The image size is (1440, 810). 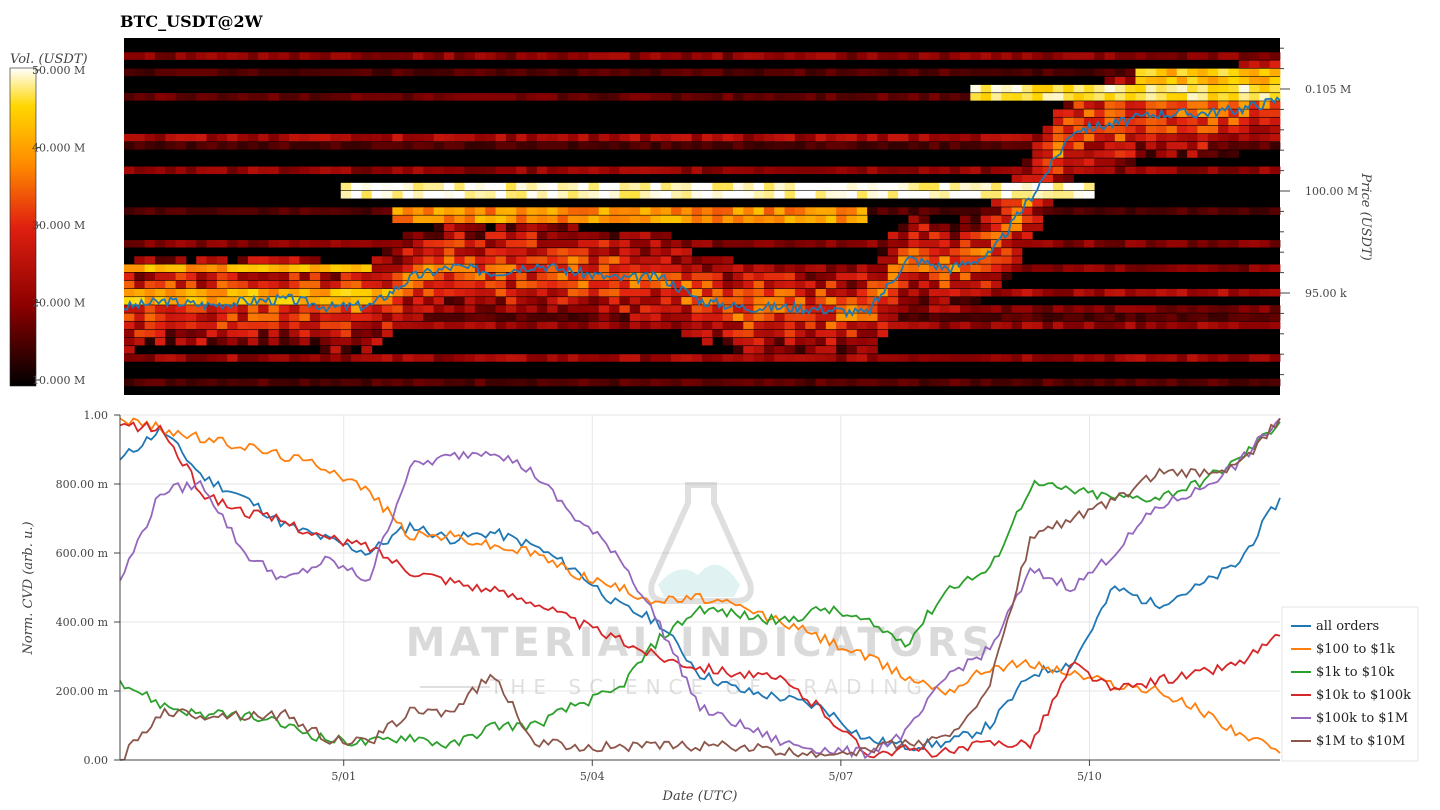 I want to click on price-tick-label: 0.105 M, so click(x=1328, y=89).